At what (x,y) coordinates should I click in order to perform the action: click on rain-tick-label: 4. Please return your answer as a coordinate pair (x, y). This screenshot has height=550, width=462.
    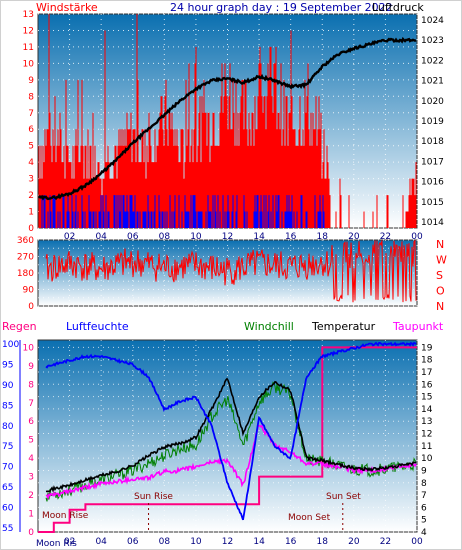
    Looking at the image, I should click on (31, 459).